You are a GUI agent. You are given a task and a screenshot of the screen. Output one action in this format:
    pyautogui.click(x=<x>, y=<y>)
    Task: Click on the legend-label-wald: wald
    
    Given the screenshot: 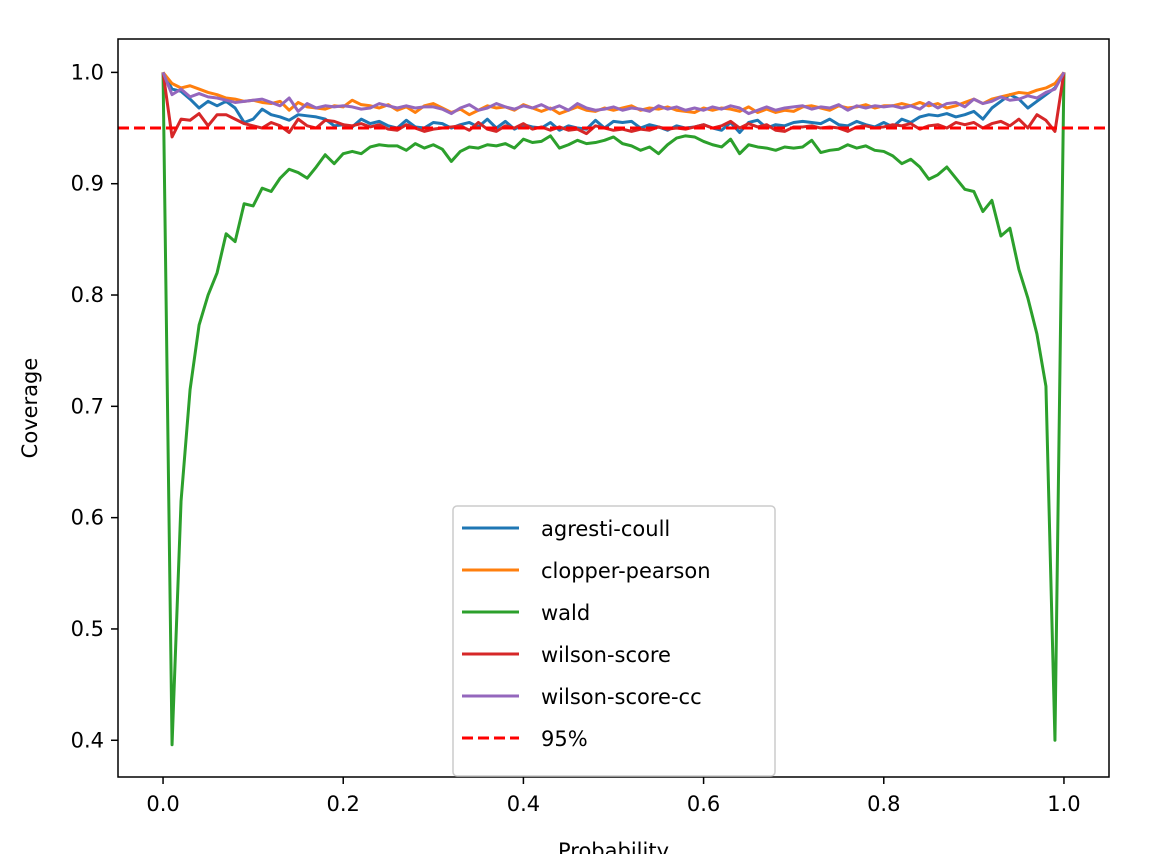 What is the action you would take?
    pyautogui.click(x=565, y=613)
    